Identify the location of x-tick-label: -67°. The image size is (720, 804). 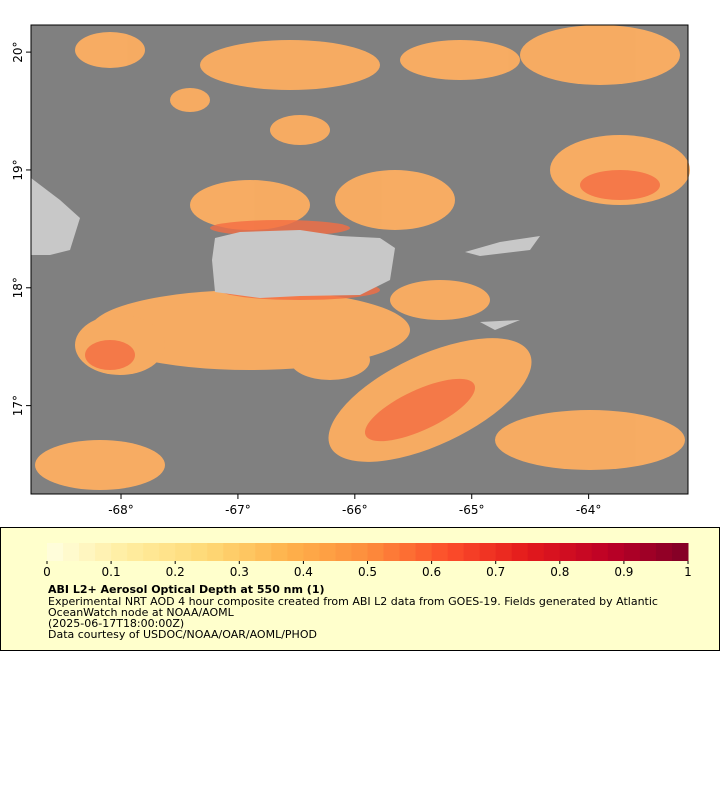
(238, 510).